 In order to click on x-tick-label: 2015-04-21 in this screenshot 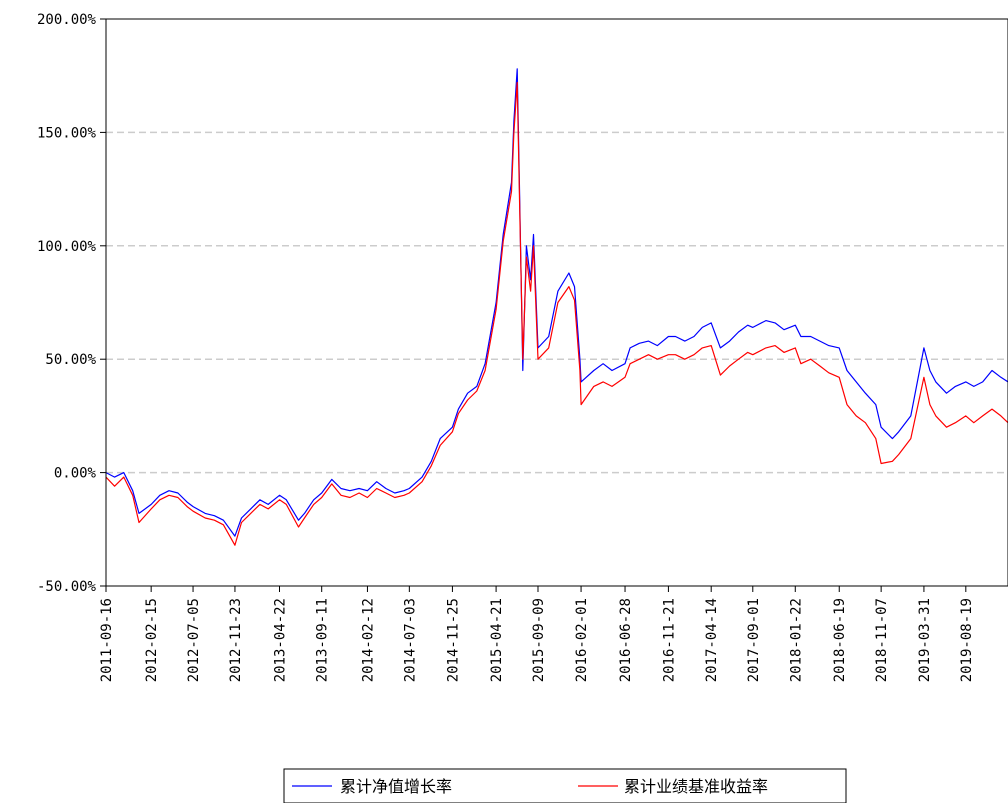, I will do `click(497, 640)`.